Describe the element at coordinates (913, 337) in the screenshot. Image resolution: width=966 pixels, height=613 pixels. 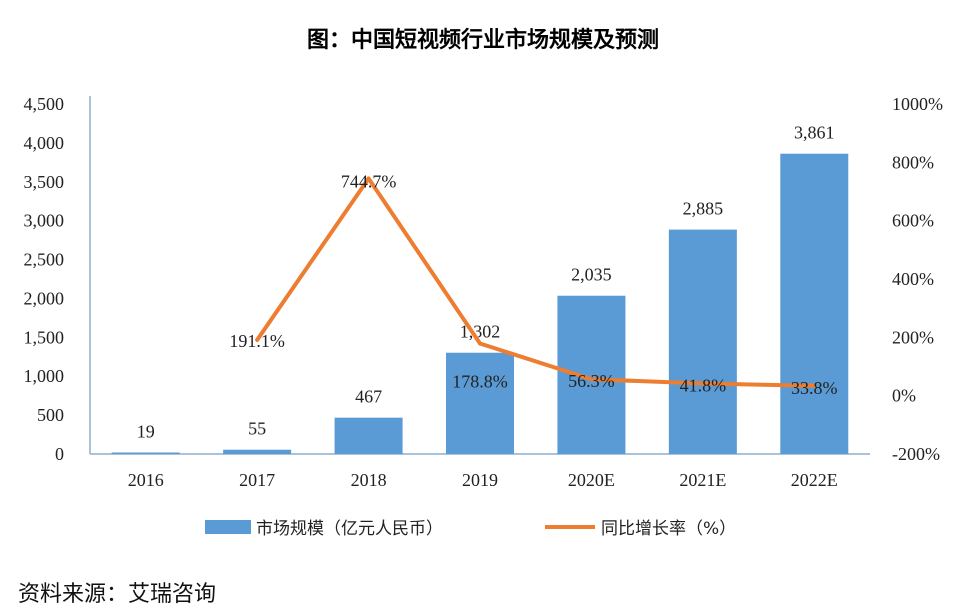
I see `y-right-tick-label: 200%` at that location.